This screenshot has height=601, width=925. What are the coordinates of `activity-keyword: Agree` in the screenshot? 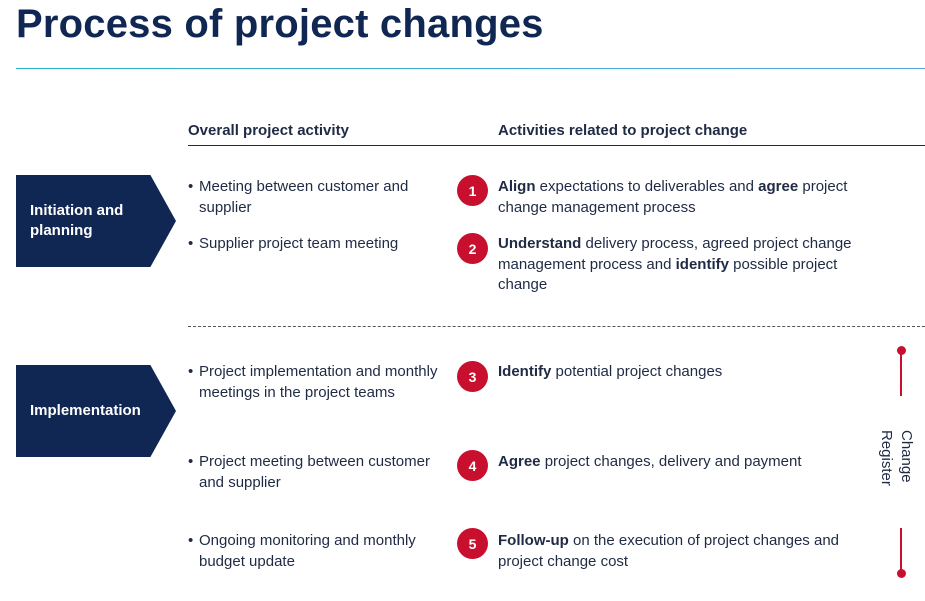 It's located at (519, 461).